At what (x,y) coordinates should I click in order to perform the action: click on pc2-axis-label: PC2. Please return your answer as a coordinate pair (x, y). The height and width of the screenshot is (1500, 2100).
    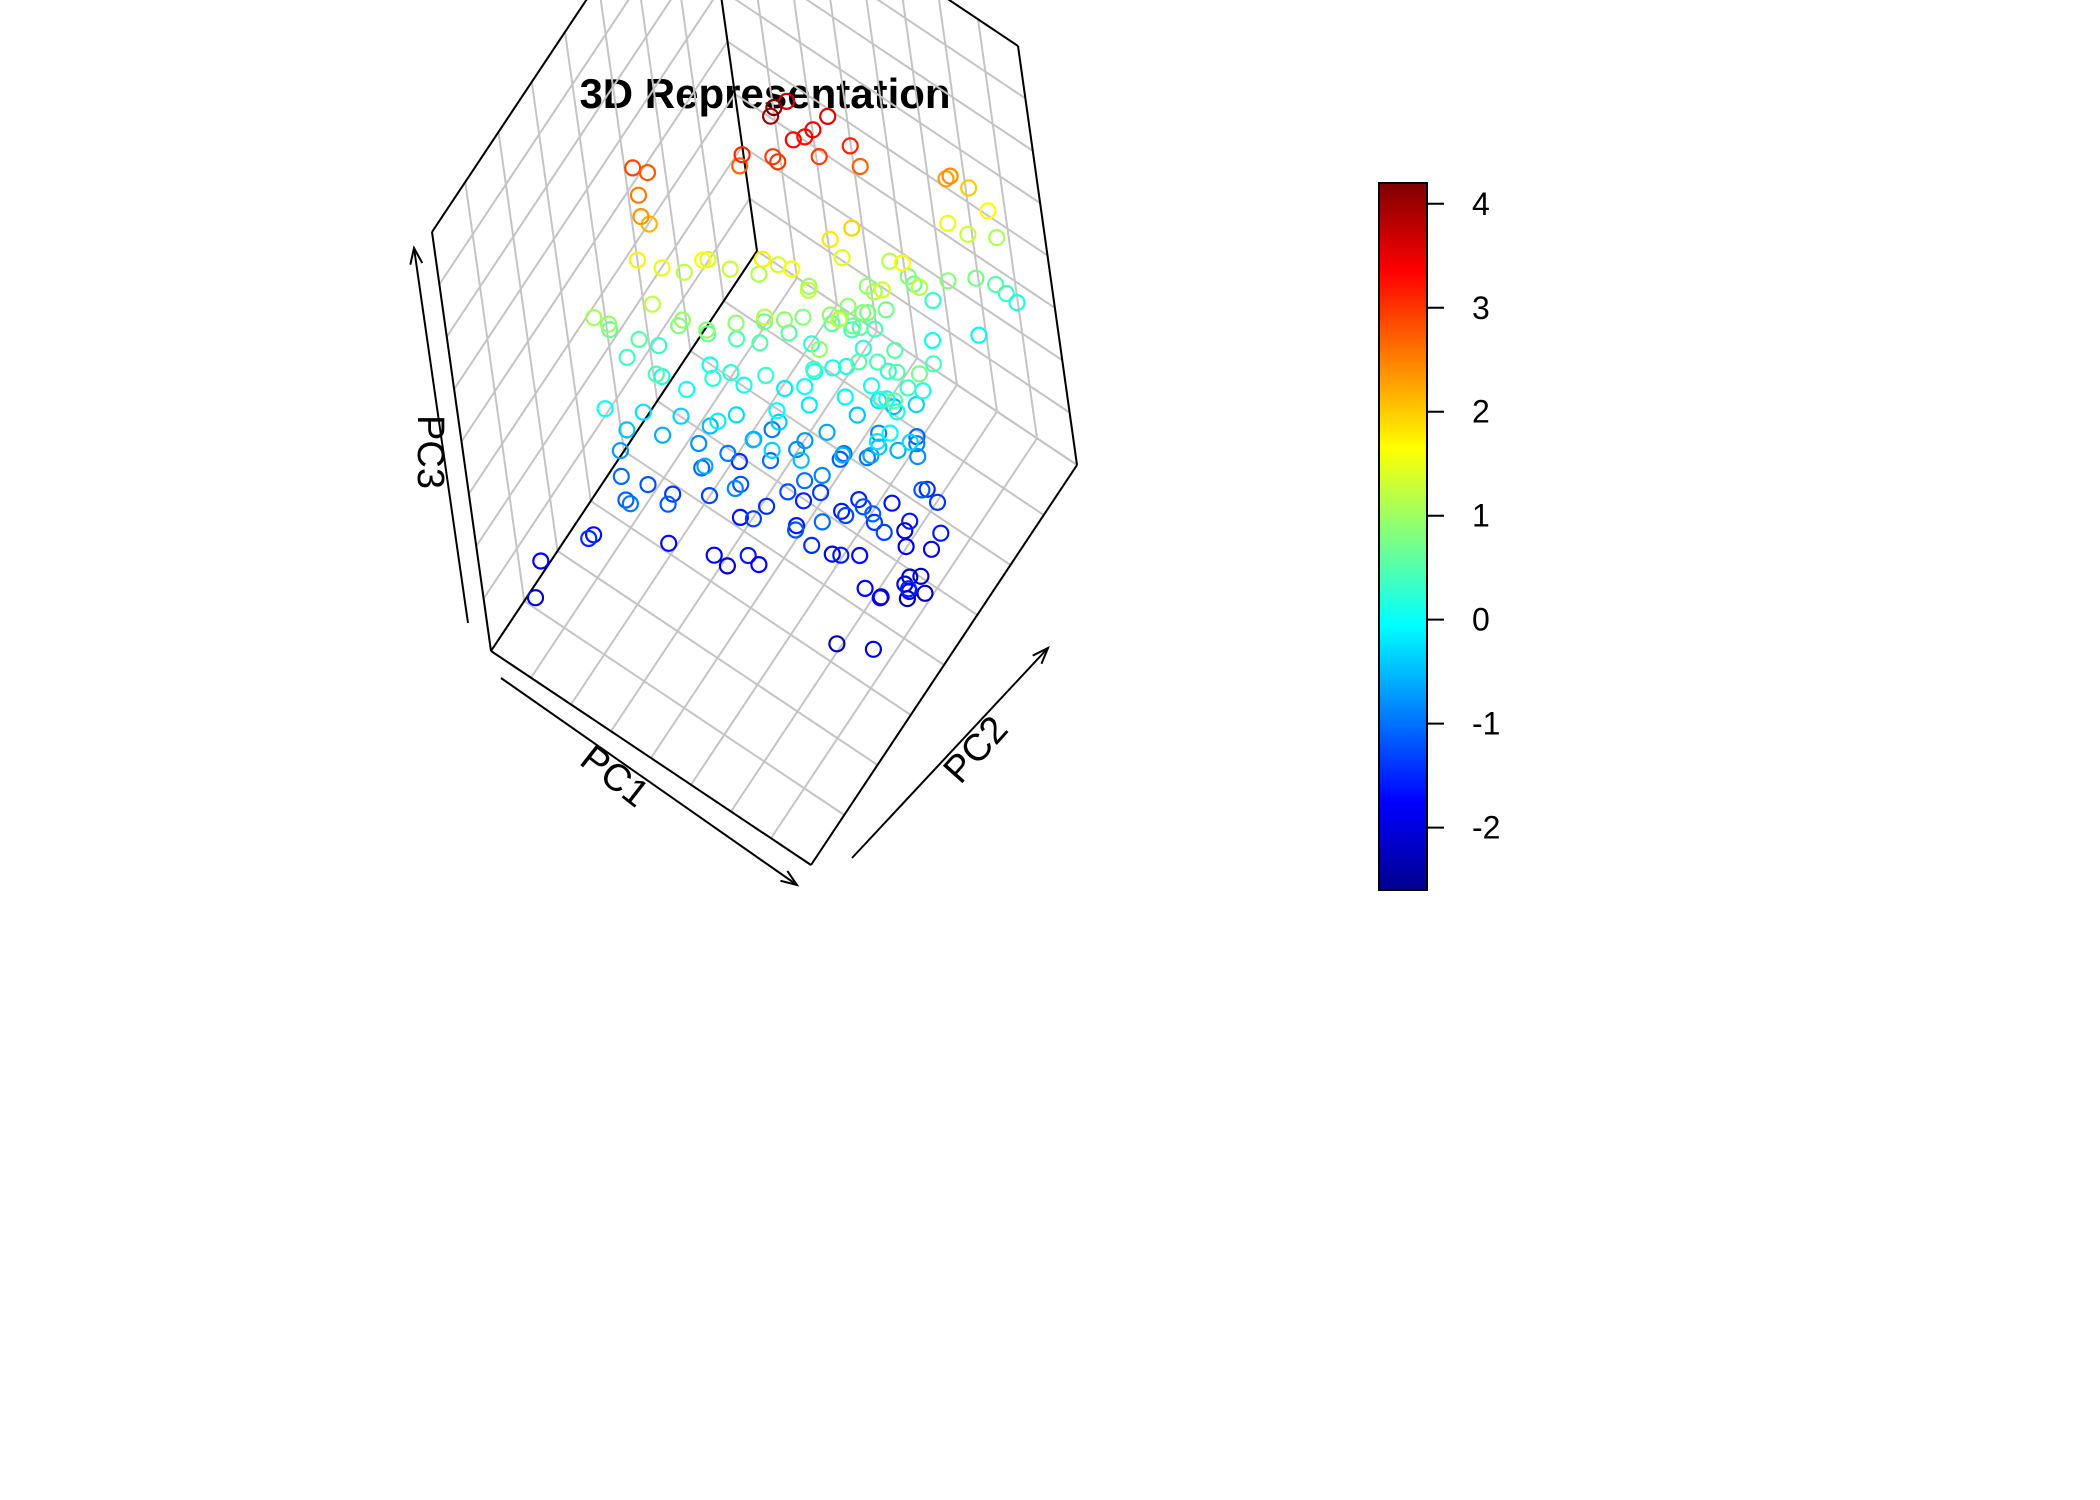
    Looking at the image, I should click on (976, 749).